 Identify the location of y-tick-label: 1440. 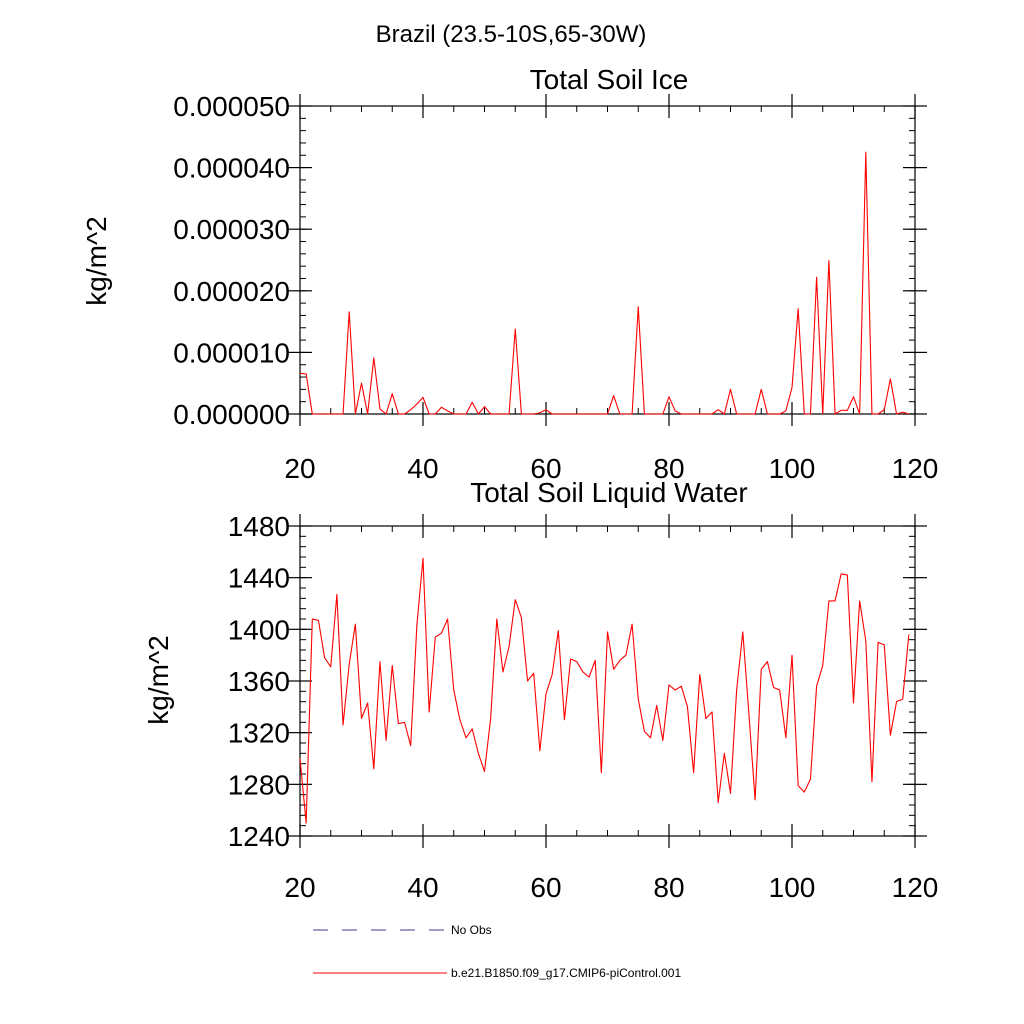
(259, 578).